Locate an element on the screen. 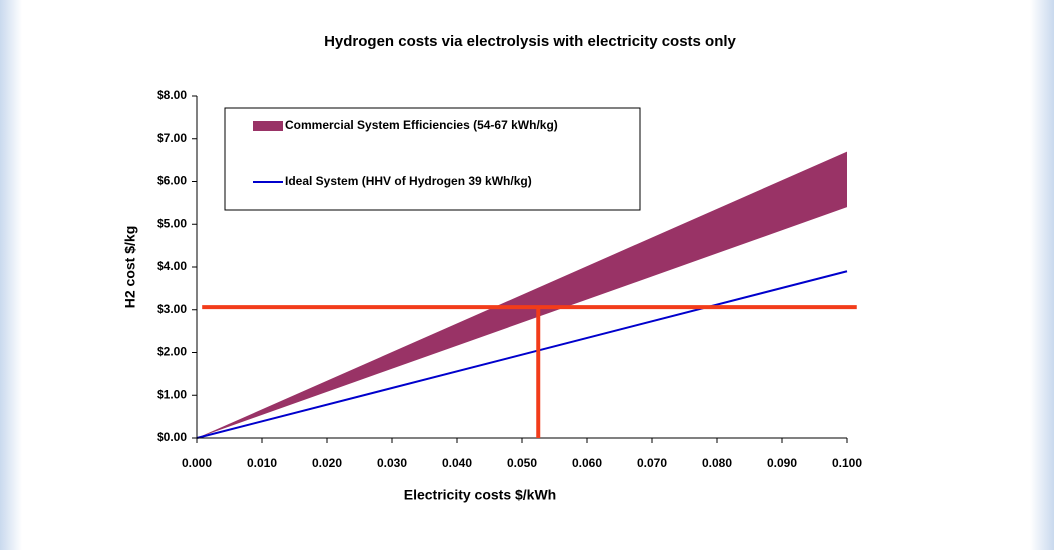 This screenshot has height=550, width=1054. y-axis-label: H2 cost $/kg is located at coordinates (130, 267).